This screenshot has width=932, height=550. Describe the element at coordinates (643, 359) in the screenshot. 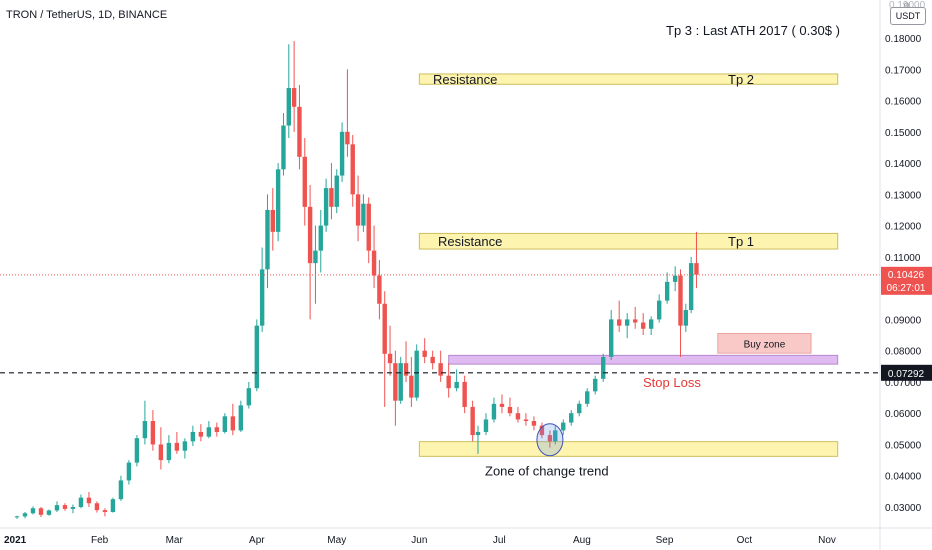

I see `zone-support-band` at that location.